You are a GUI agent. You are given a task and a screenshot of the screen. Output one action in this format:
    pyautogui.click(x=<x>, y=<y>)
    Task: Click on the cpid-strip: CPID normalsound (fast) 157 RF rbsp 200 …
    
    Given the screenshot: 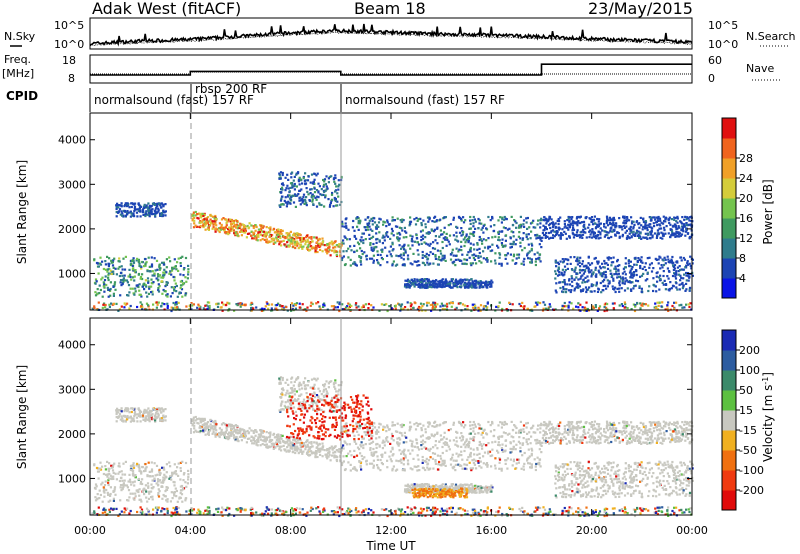 What is the action you would take?
    pyautogui.click(x=255, y=97)
    